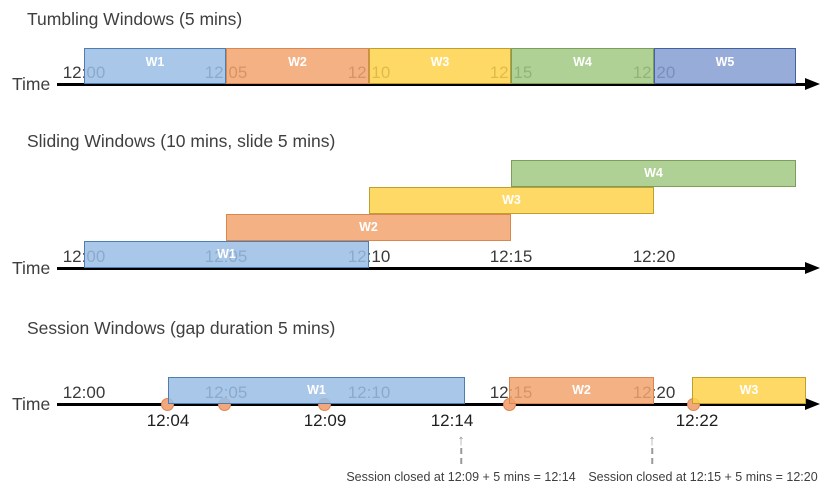 This screenshot has height=498, width=829. I want to click on tick-label: 12:00, so click(84, 392).